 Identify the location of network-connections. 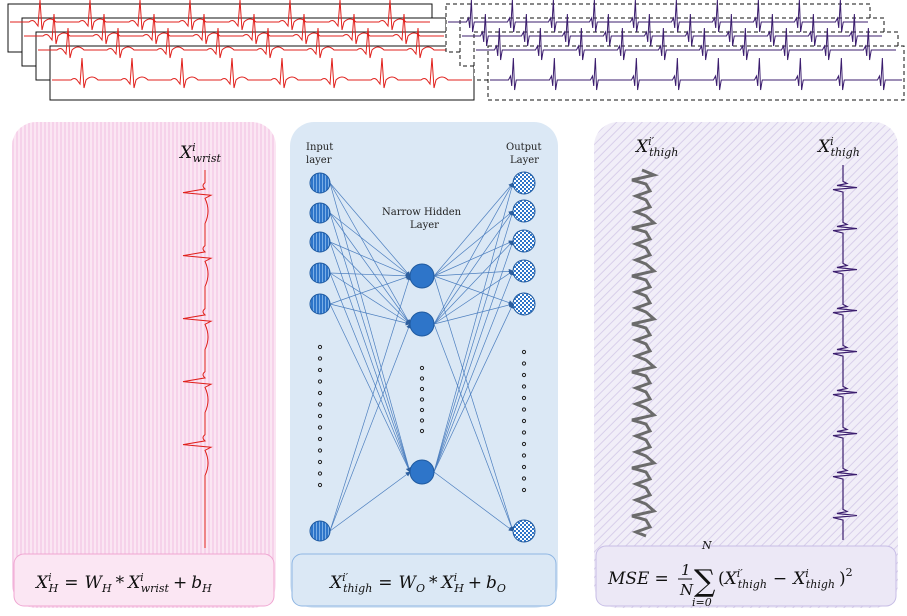
(422, 357).